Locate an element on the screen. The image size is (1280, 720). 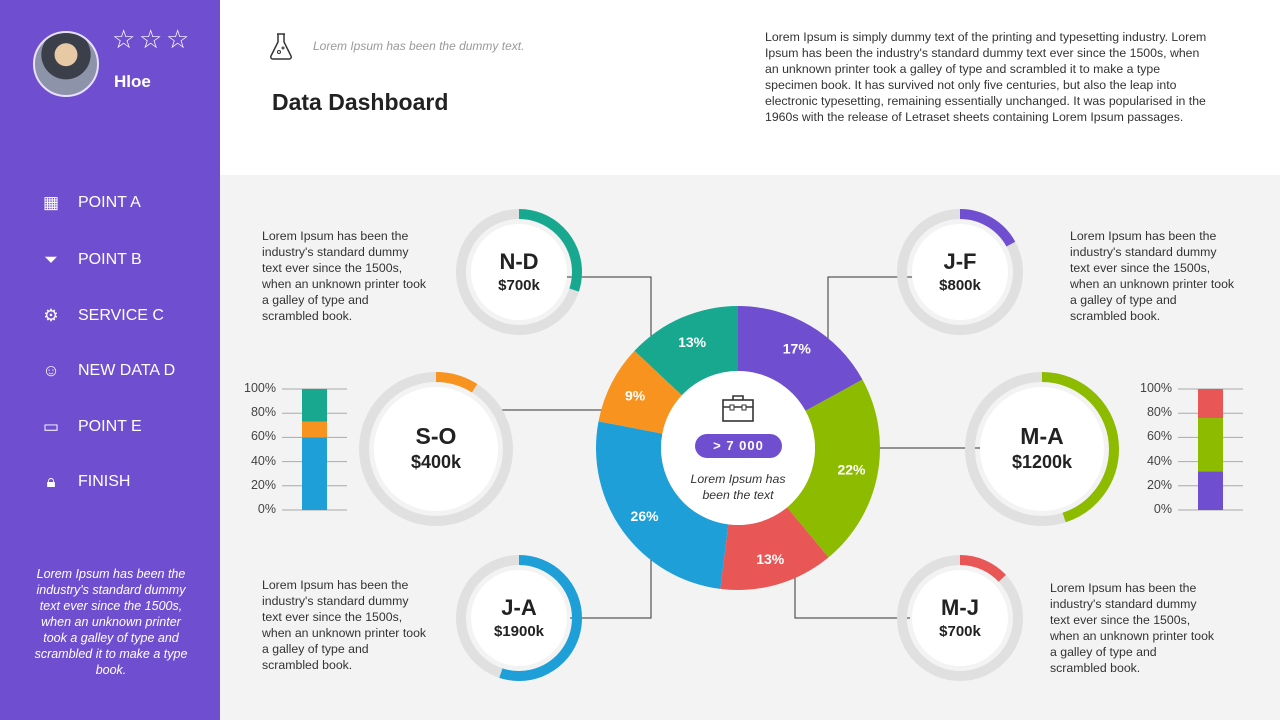
flask-icon is located at coordinates (281, 46).